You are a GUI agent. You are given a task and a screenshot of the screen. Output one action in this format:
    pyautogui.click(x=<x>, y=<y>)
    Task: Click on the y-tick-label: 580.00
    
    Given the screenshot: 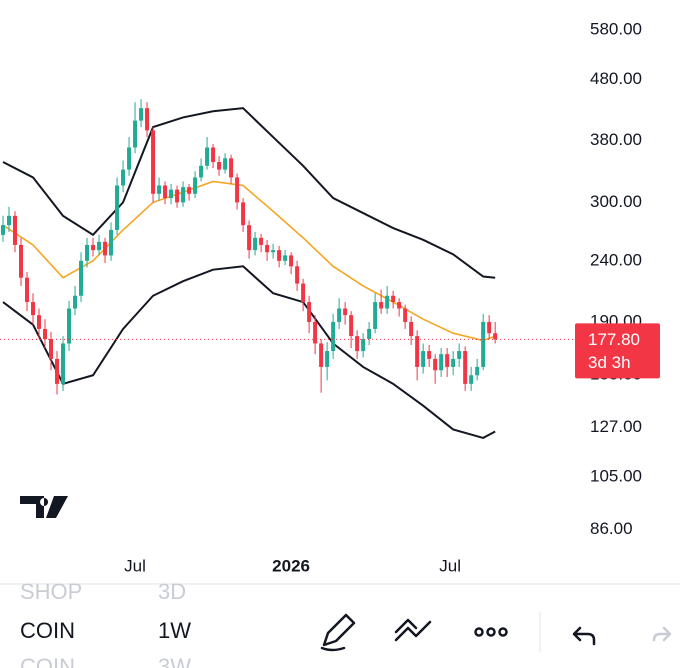 What is the action you would take?
    pyautogui.click(x=616, y=28)
    